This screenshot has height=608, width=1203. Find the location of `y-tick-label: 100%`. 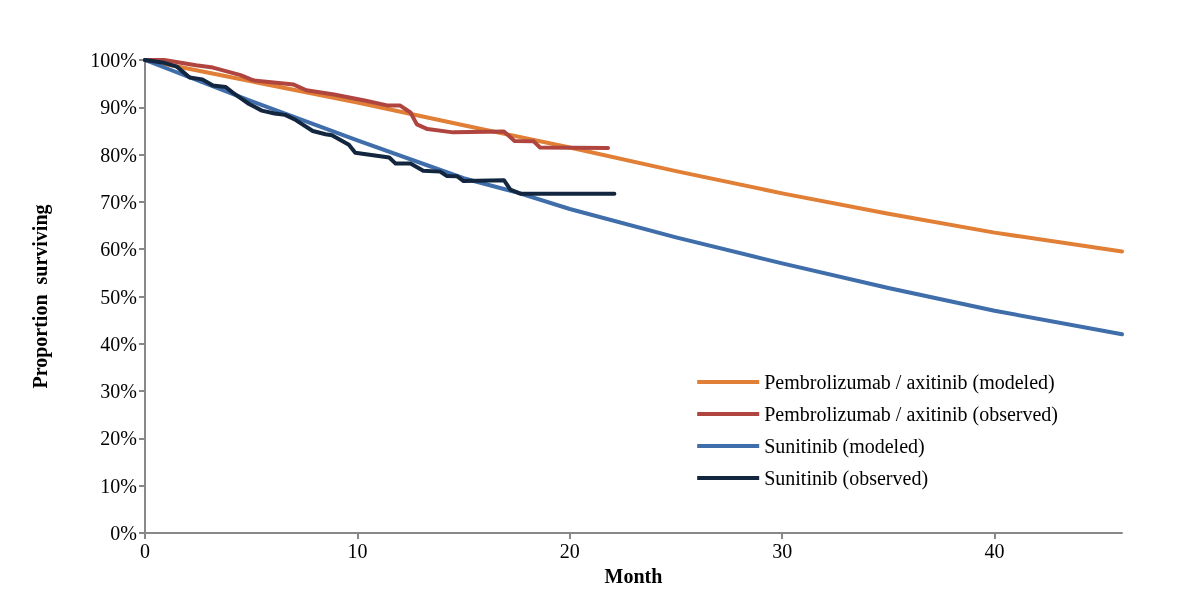

y-tick-label: 100% is located at coordinates (113, 60).